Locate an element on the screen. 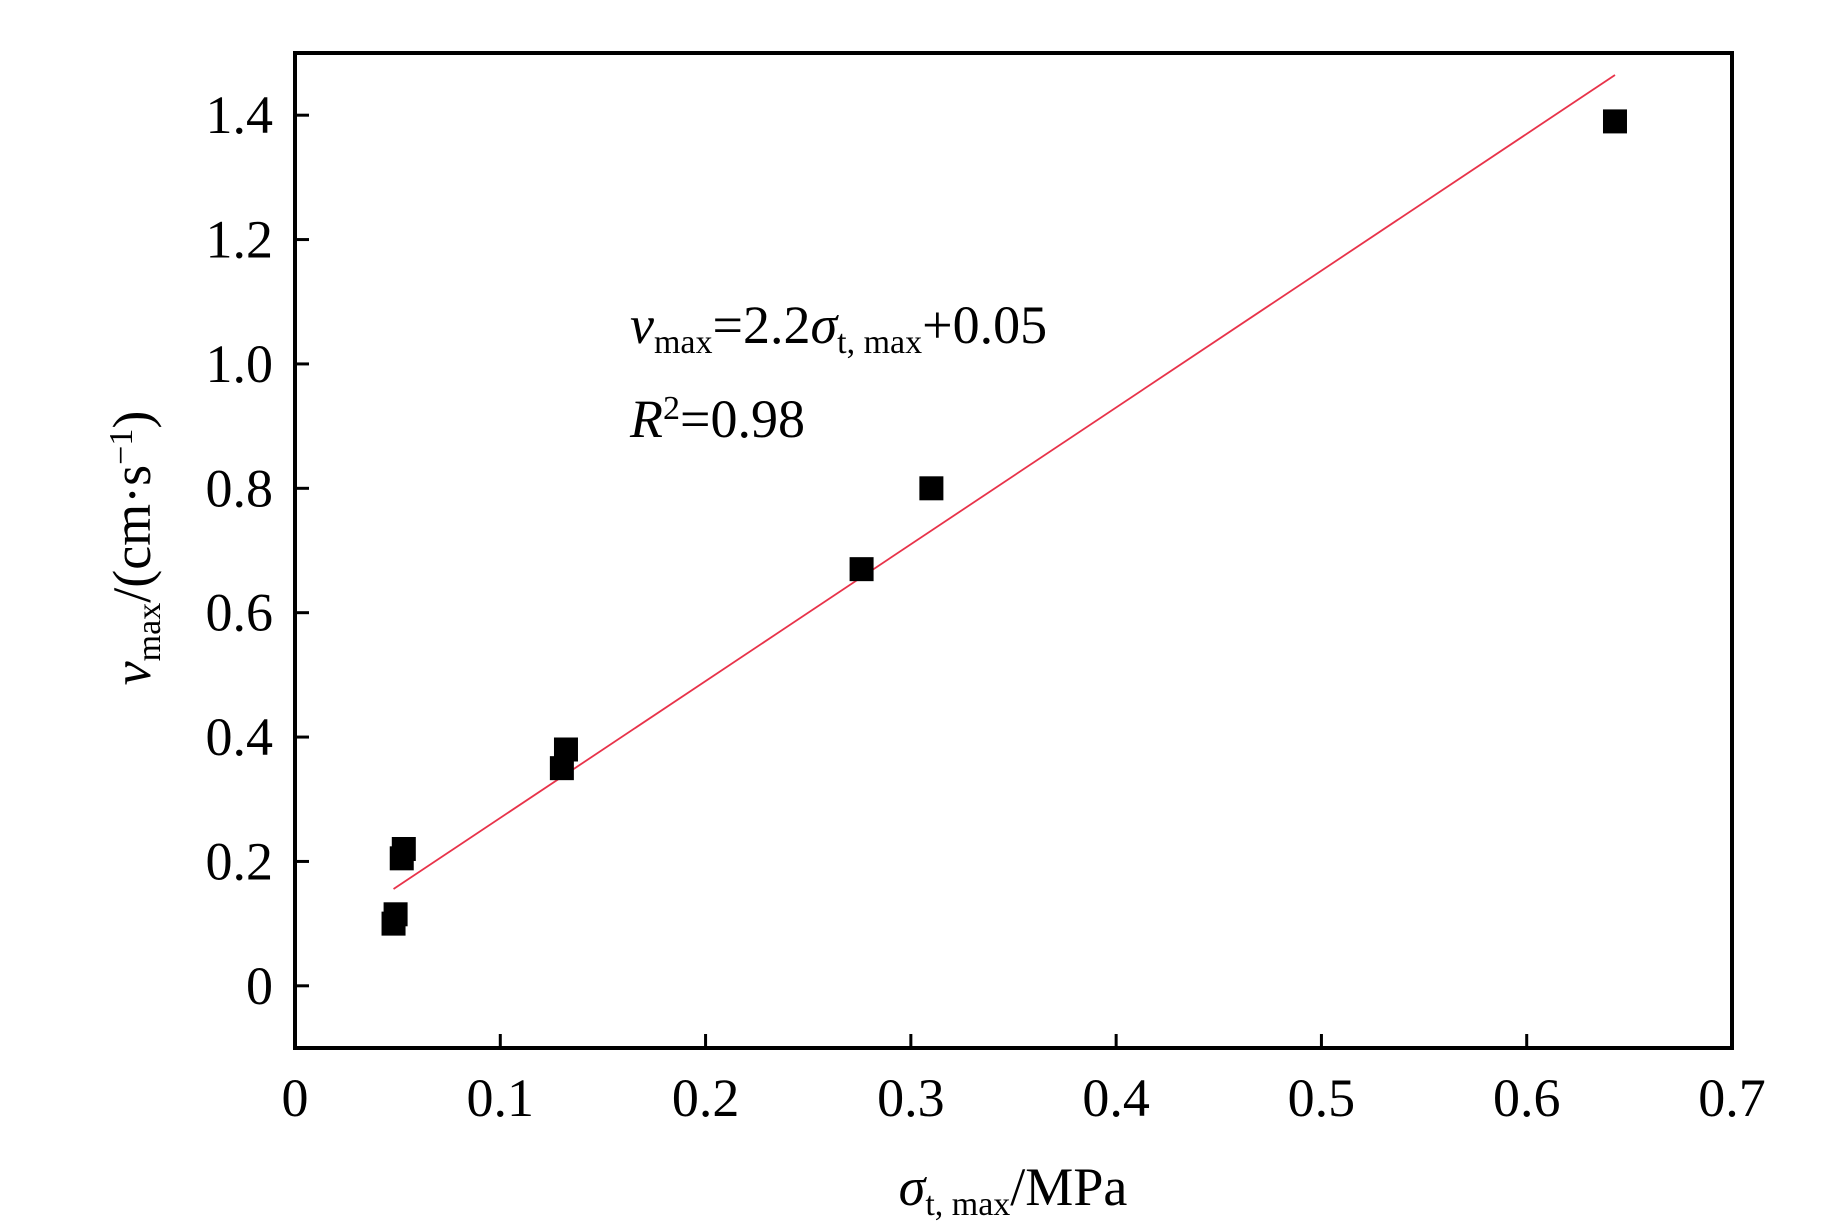 The height and width of the screenshot is (1227, 1843). y-tick-label: 0.8 is located at coordinates (240, 488).